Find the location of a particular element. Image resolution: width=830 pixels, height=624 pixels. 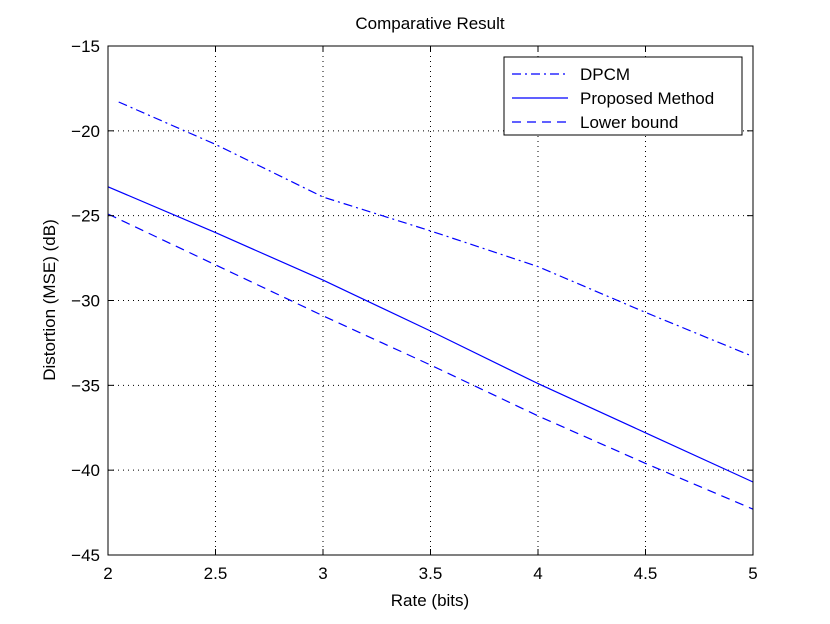

x-tick-label: 4 is located at coordinates (537, 573).